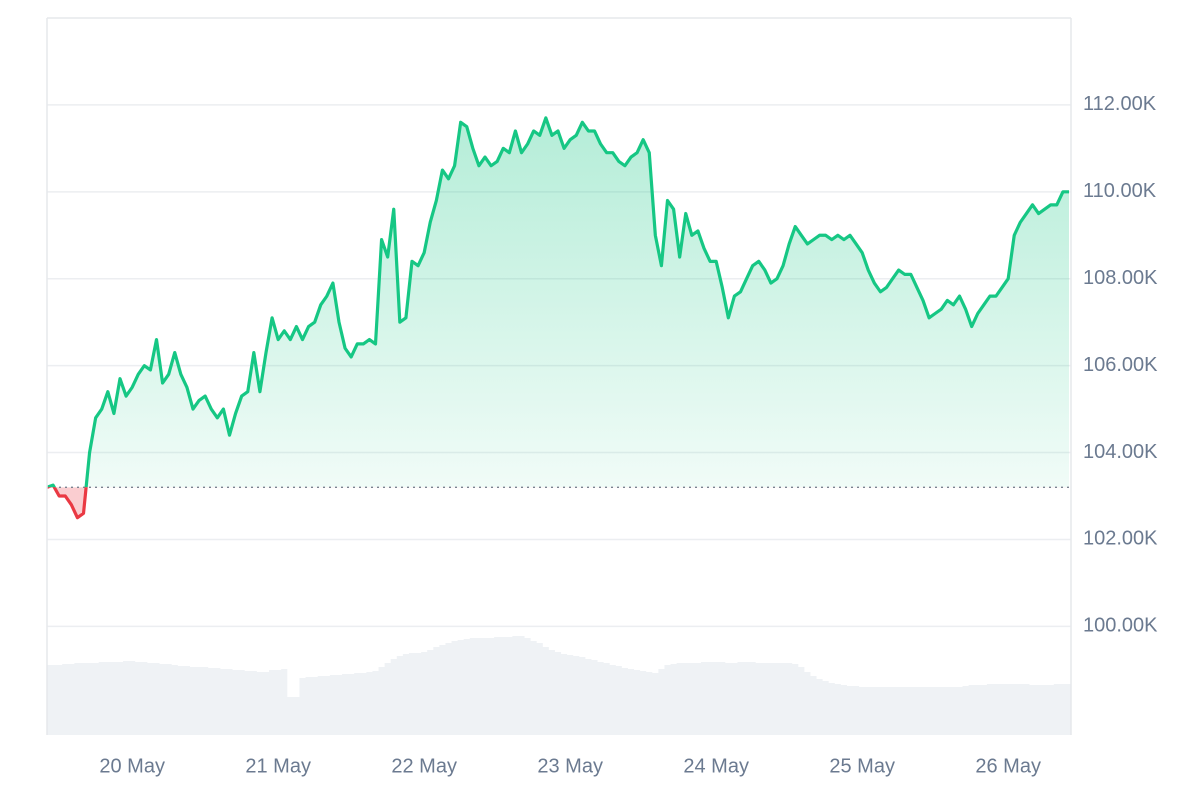  Describe the element at coordinates (1120, 278) in the screenshot. I see `y-tick-label: 108.00K` at that location.